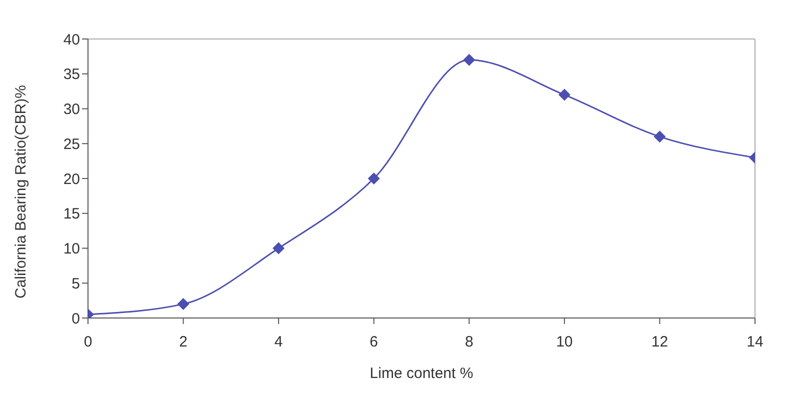 The height and width of the screenshot is (407, 785). What do you see at coordinates (469, 342) in the screenshot?
I see `x-tick-label: 8` at bounding box center [469, 342].